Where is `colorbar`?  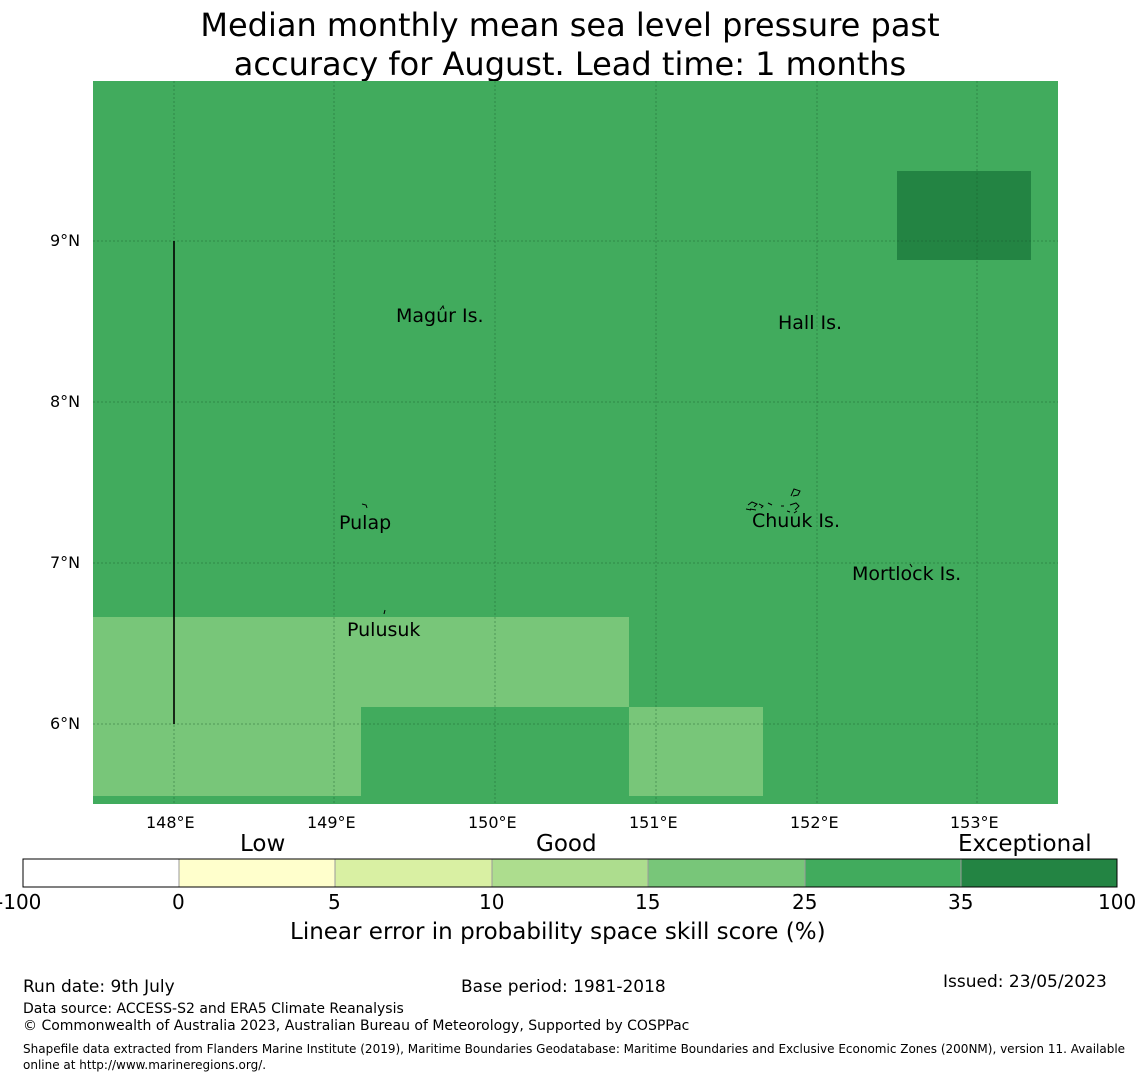 colorbar is located at coordinates (570, 873).